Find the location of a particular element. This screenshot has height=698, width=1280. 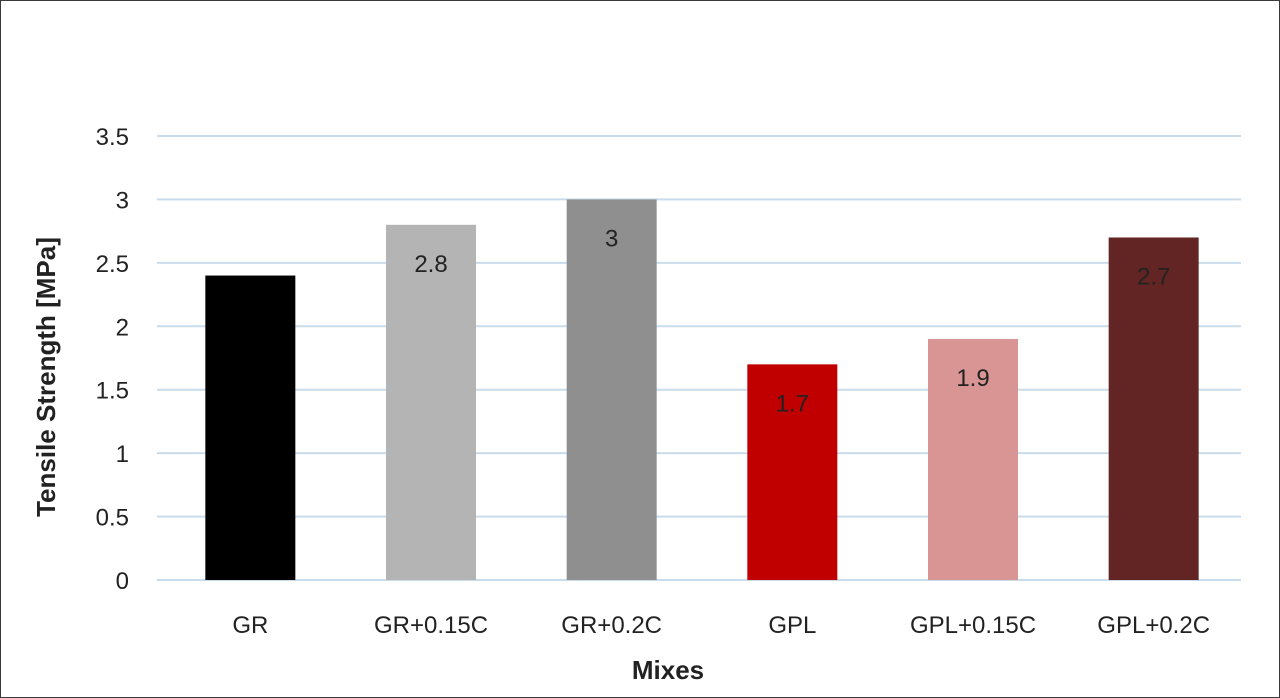

bar-data-label: 1.9 is located at coordinates (972, 378).